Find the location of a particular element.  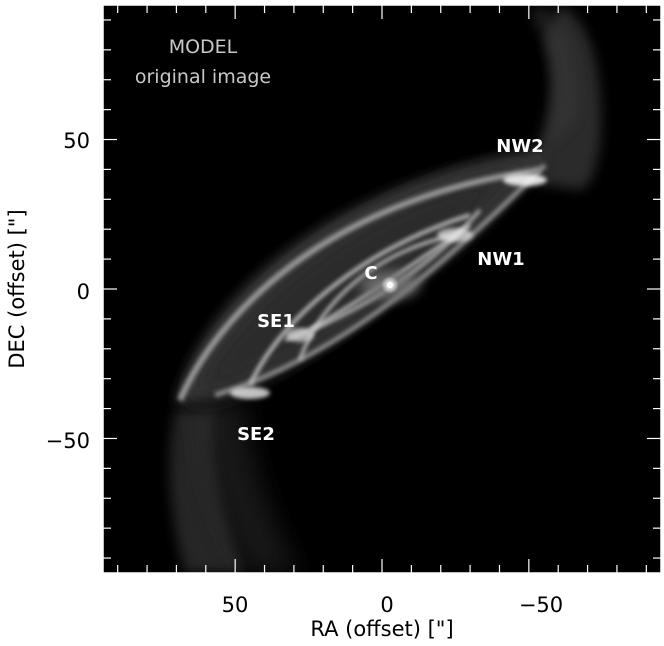

label-se1: SE1 is located at coordinates (276, 321).